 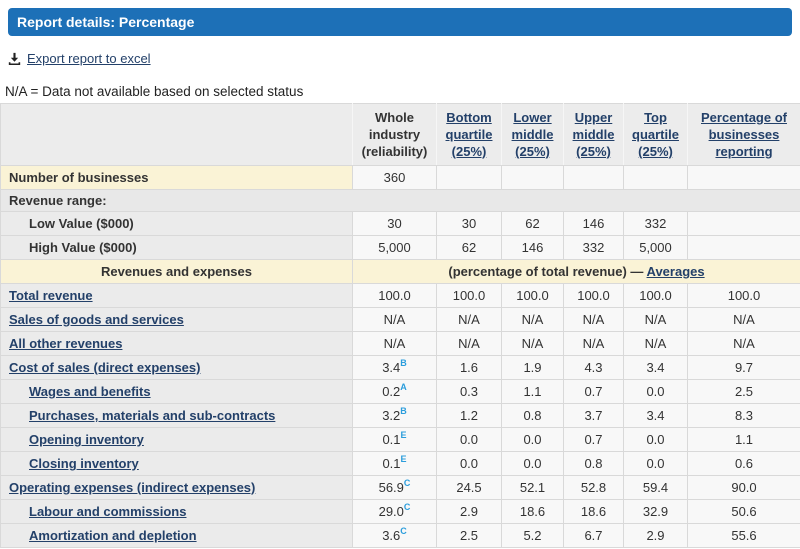 I want to click on row-label-link: Total revenue, so click(x=51, y=295).